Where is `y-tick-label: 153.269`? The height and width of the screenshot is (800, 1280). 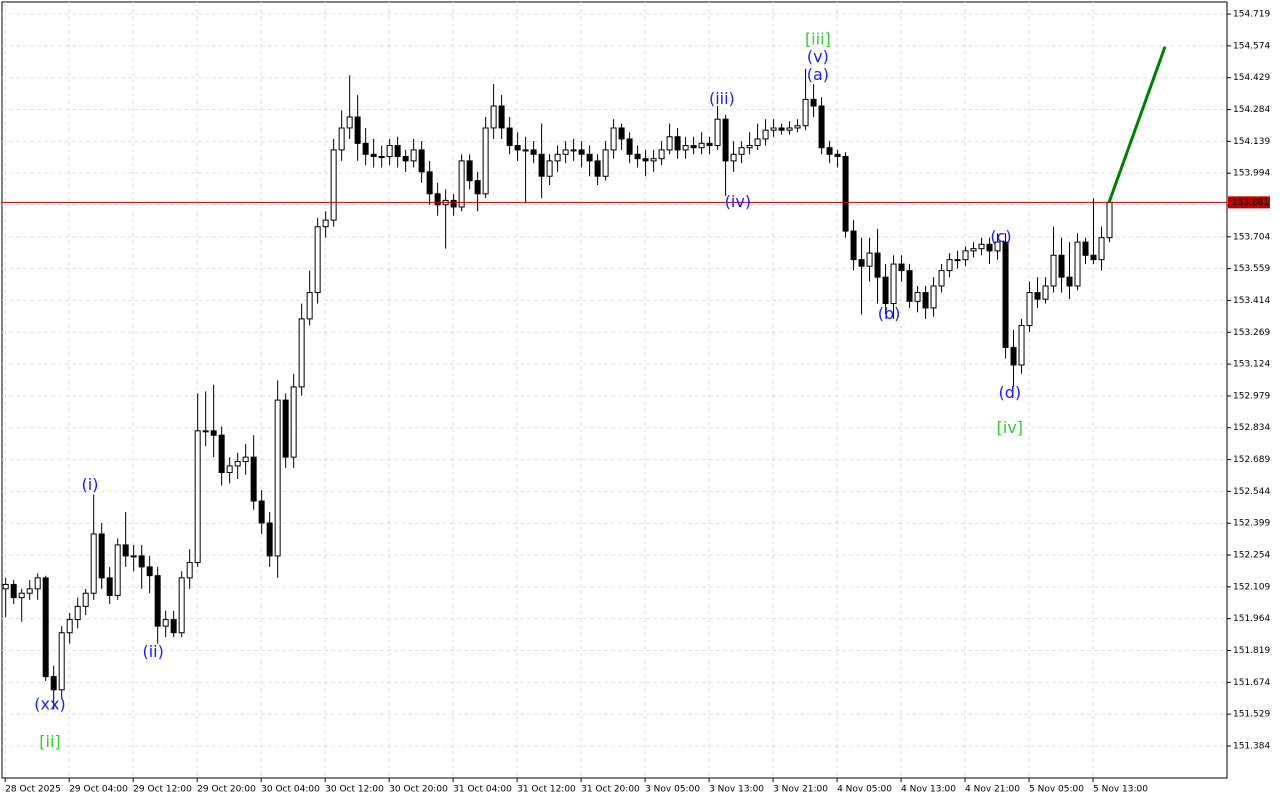
y-tick-label: 153.269 is located at coordinates (1251, 333).